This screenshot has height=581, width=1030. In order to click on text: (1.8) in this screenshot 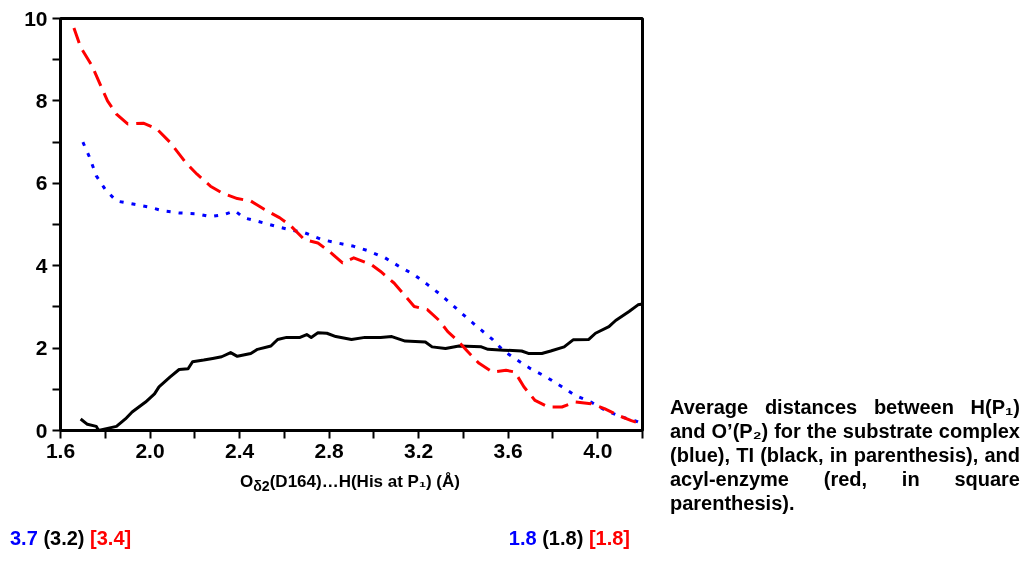, I will do `click(563, 538)`.